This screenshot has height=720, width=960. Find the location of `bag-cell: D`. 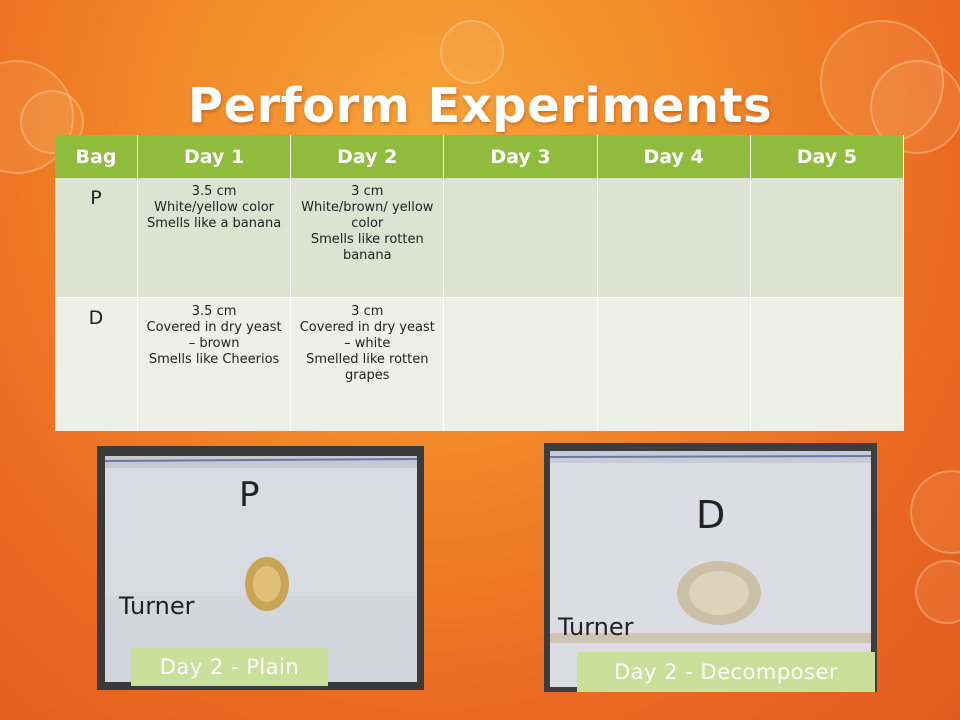

bag-cell: D is located at coordinates (96, 364).